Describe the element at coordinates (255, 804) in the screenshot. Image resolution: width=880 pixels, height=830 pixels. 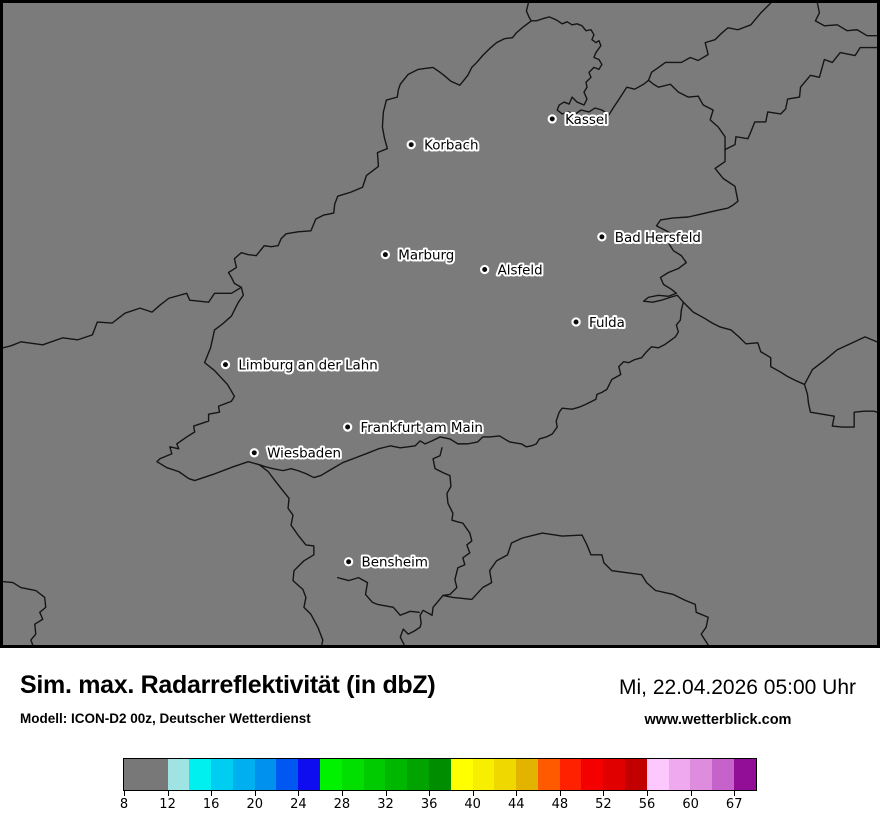
I see `tick-label: 20` at that location.